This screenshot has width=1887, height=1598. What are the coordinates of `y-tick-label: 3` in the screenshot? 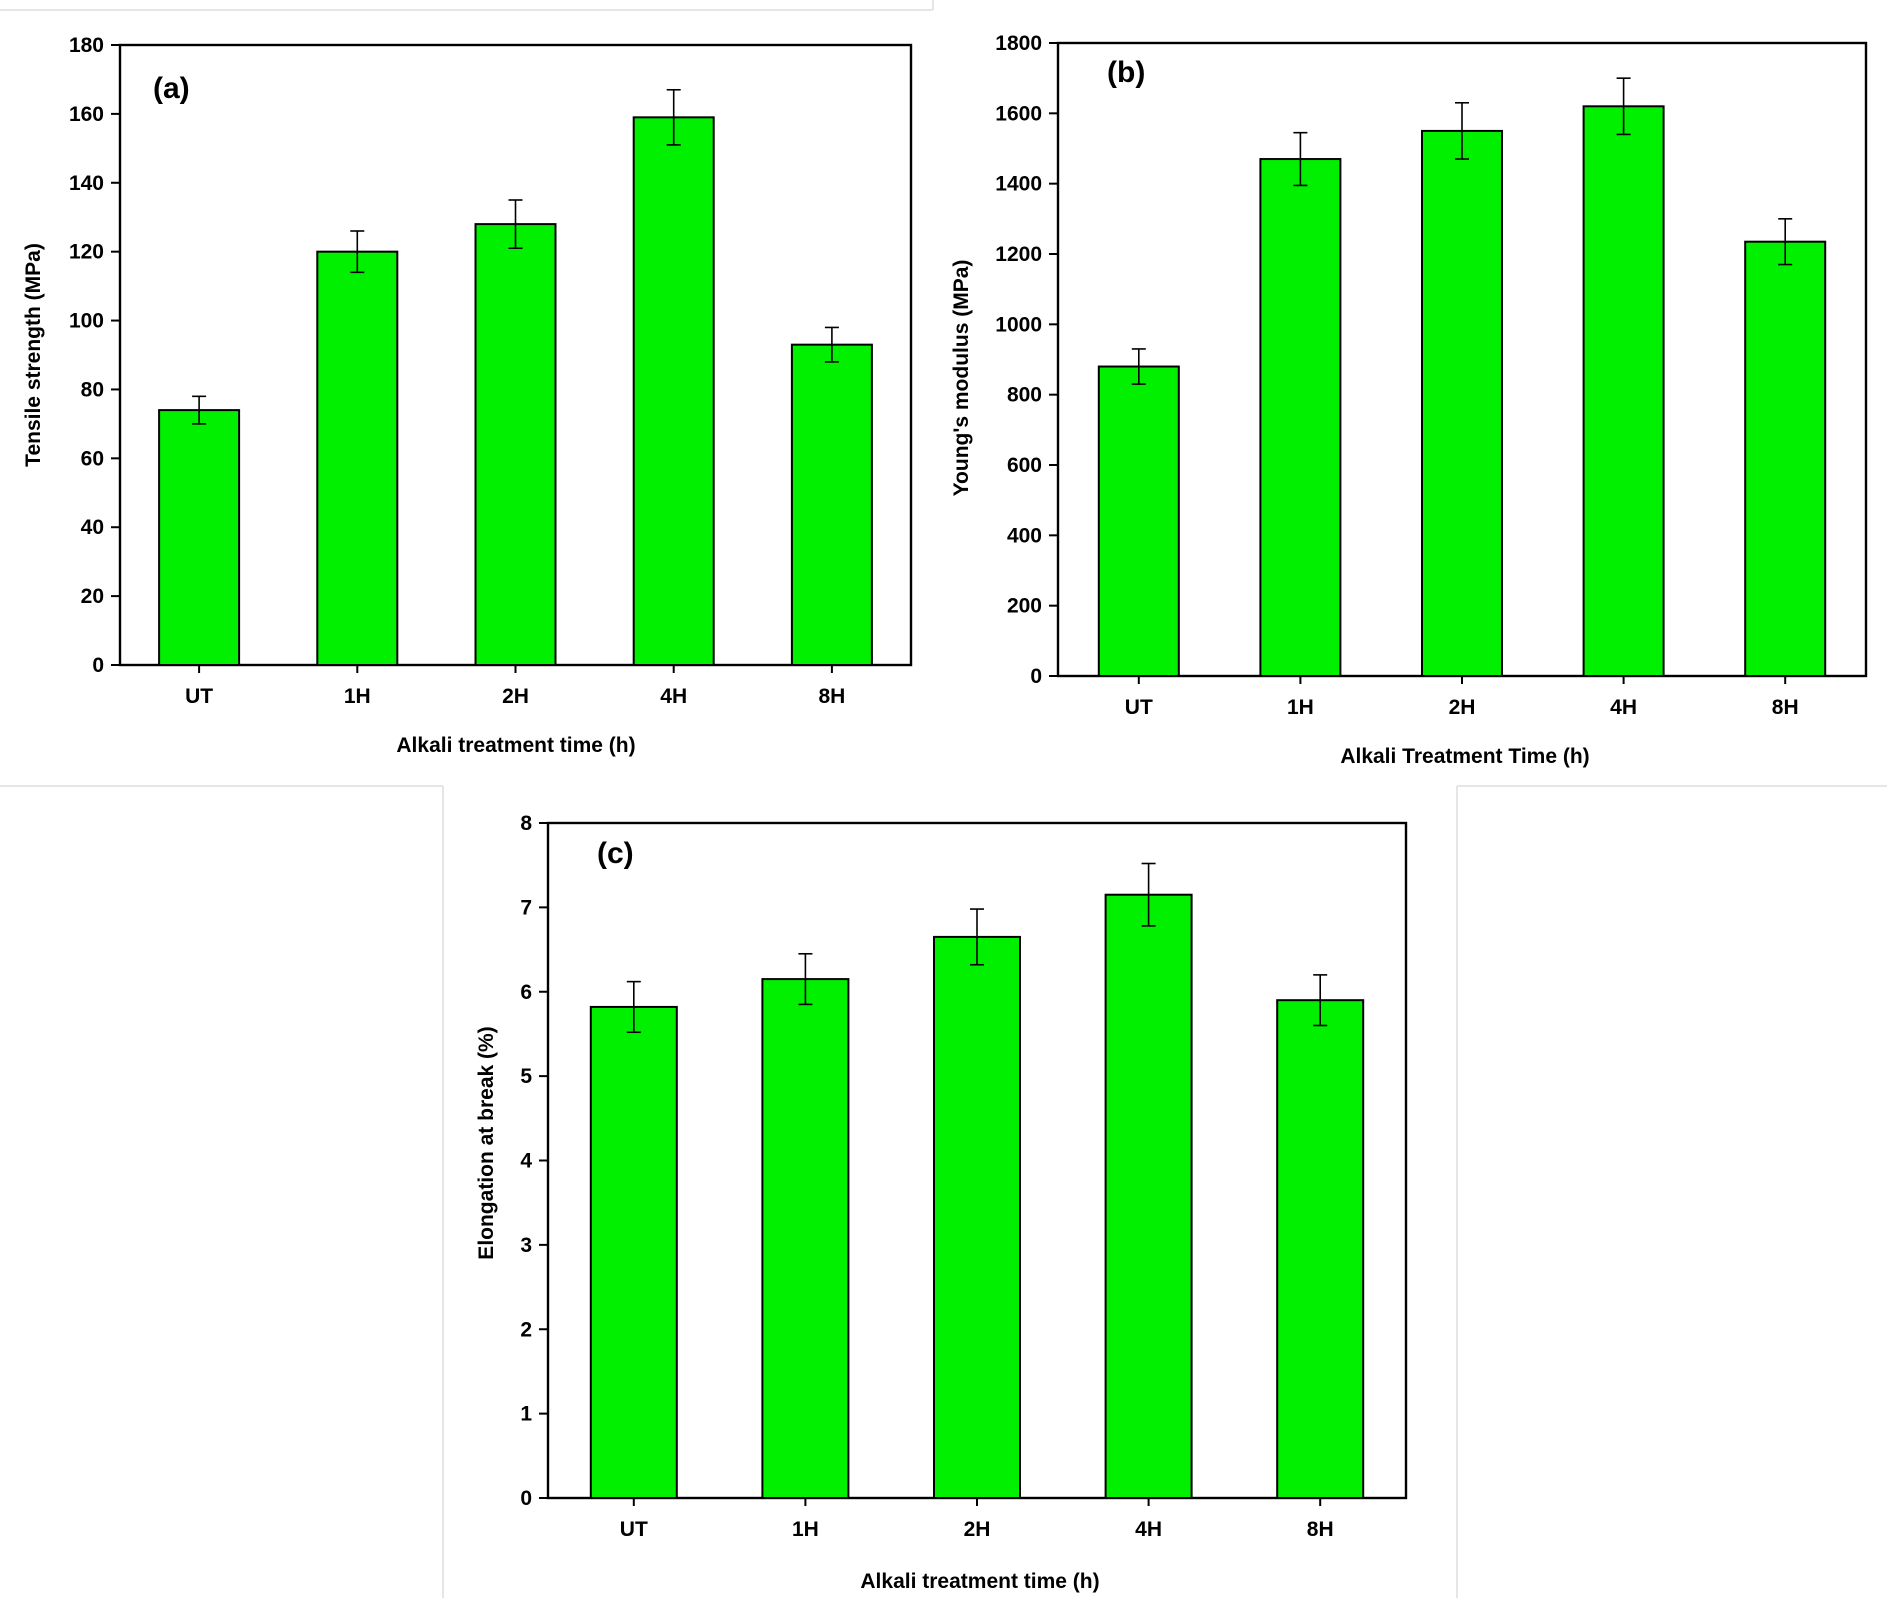 It's located at (526, 1245).